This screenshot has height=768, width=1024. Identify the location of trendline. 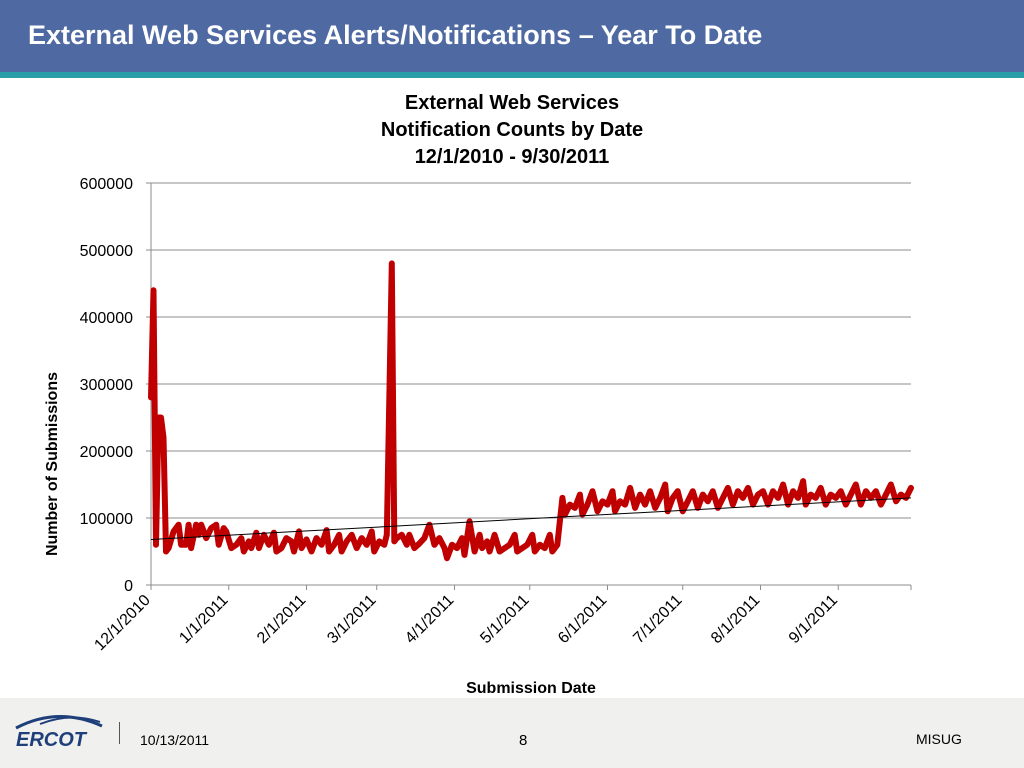
(531, 518).